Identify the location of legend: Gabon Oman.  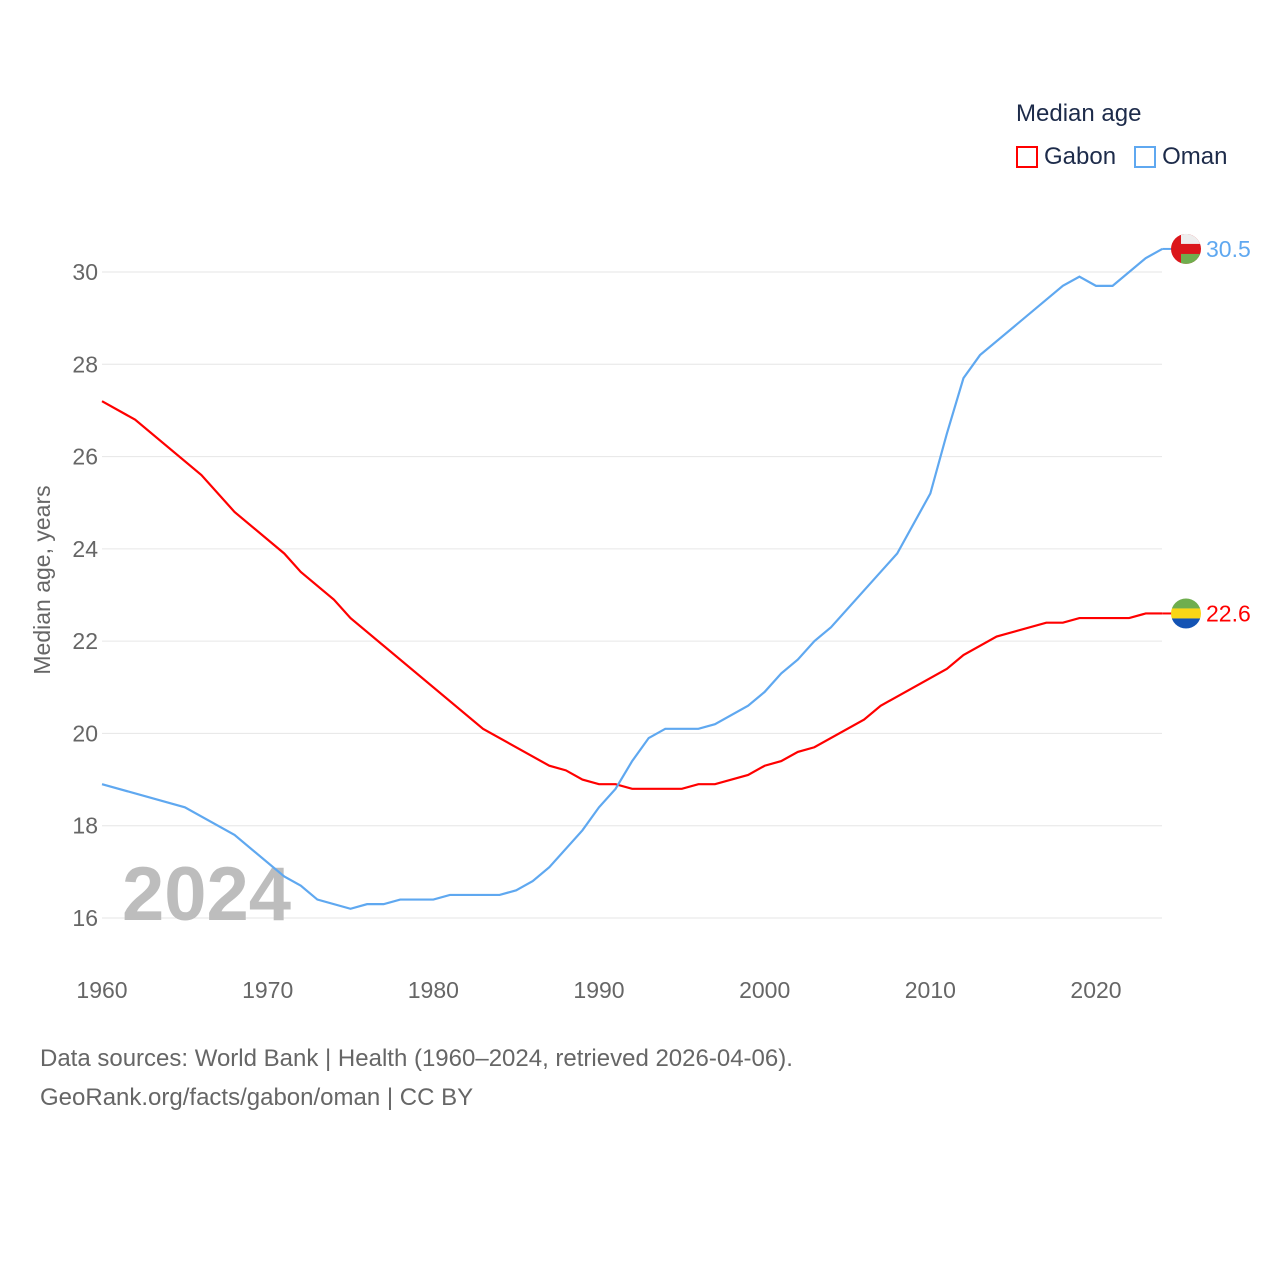
(1121, 157).